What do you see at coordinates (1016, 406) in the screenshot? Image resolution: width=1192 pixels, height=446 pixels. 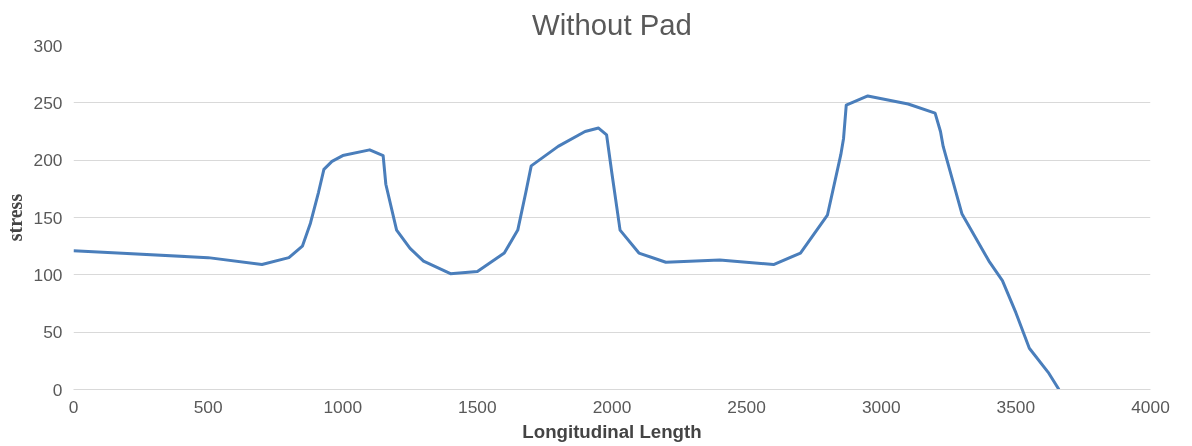 I see `x-tick-label: 3500` at bounding box center [1016, 406].